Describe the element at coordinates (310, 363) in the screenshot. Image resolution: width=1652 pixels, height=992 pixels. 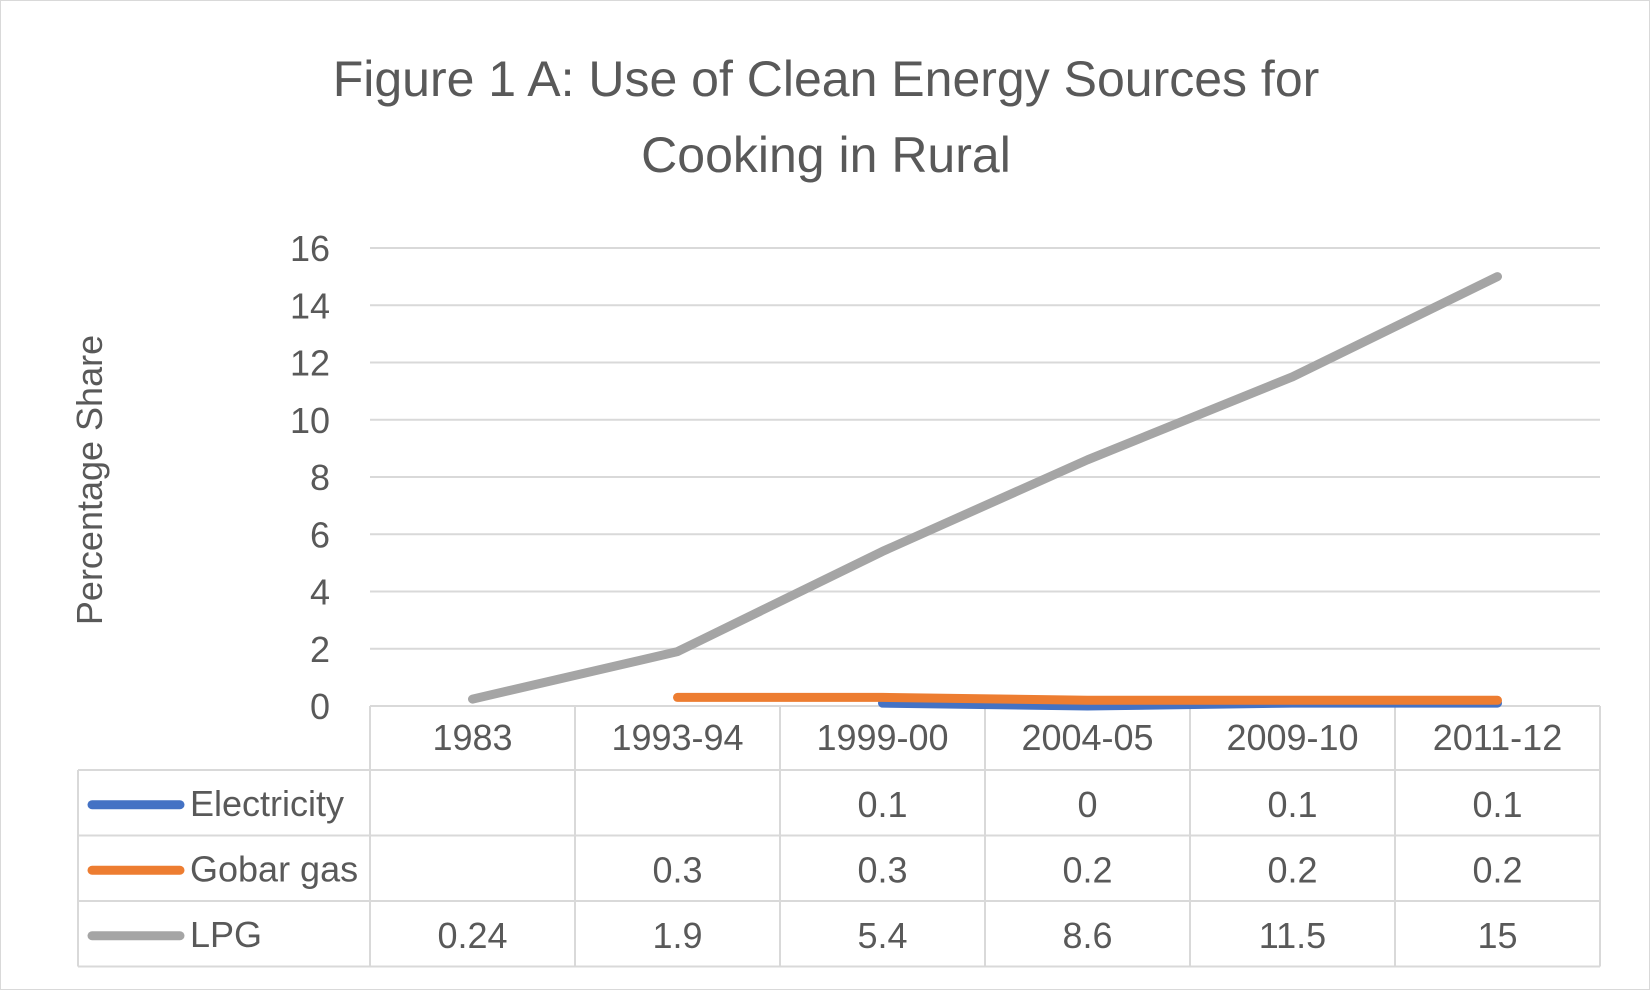
I see `y-tick-label: 12` at that location.